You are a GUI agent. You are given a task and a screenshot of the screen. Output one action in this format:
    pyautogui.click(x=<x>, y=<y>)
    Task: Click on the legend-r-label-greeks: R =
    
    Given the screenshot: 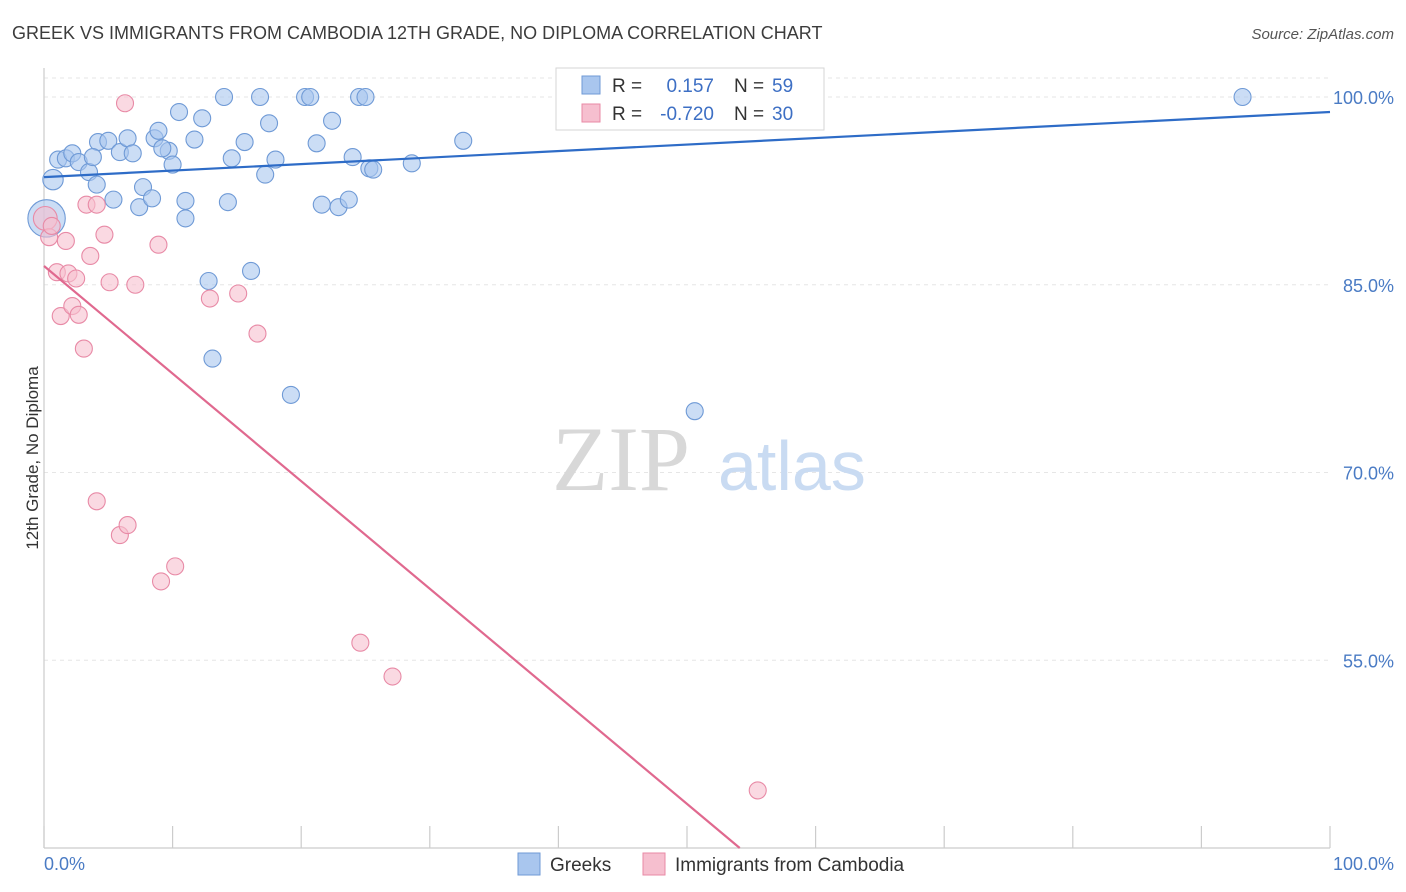 What is the action you would take?
    pyautogui.click(x=627, y=86)
    